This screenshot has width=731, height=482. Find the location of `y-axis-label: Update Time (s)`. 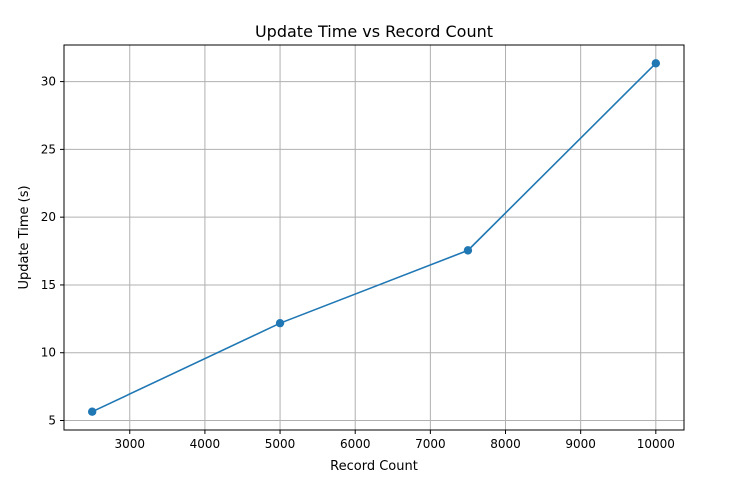

y-axis-label: Update Time (s) is located at coordinates (24, 237).